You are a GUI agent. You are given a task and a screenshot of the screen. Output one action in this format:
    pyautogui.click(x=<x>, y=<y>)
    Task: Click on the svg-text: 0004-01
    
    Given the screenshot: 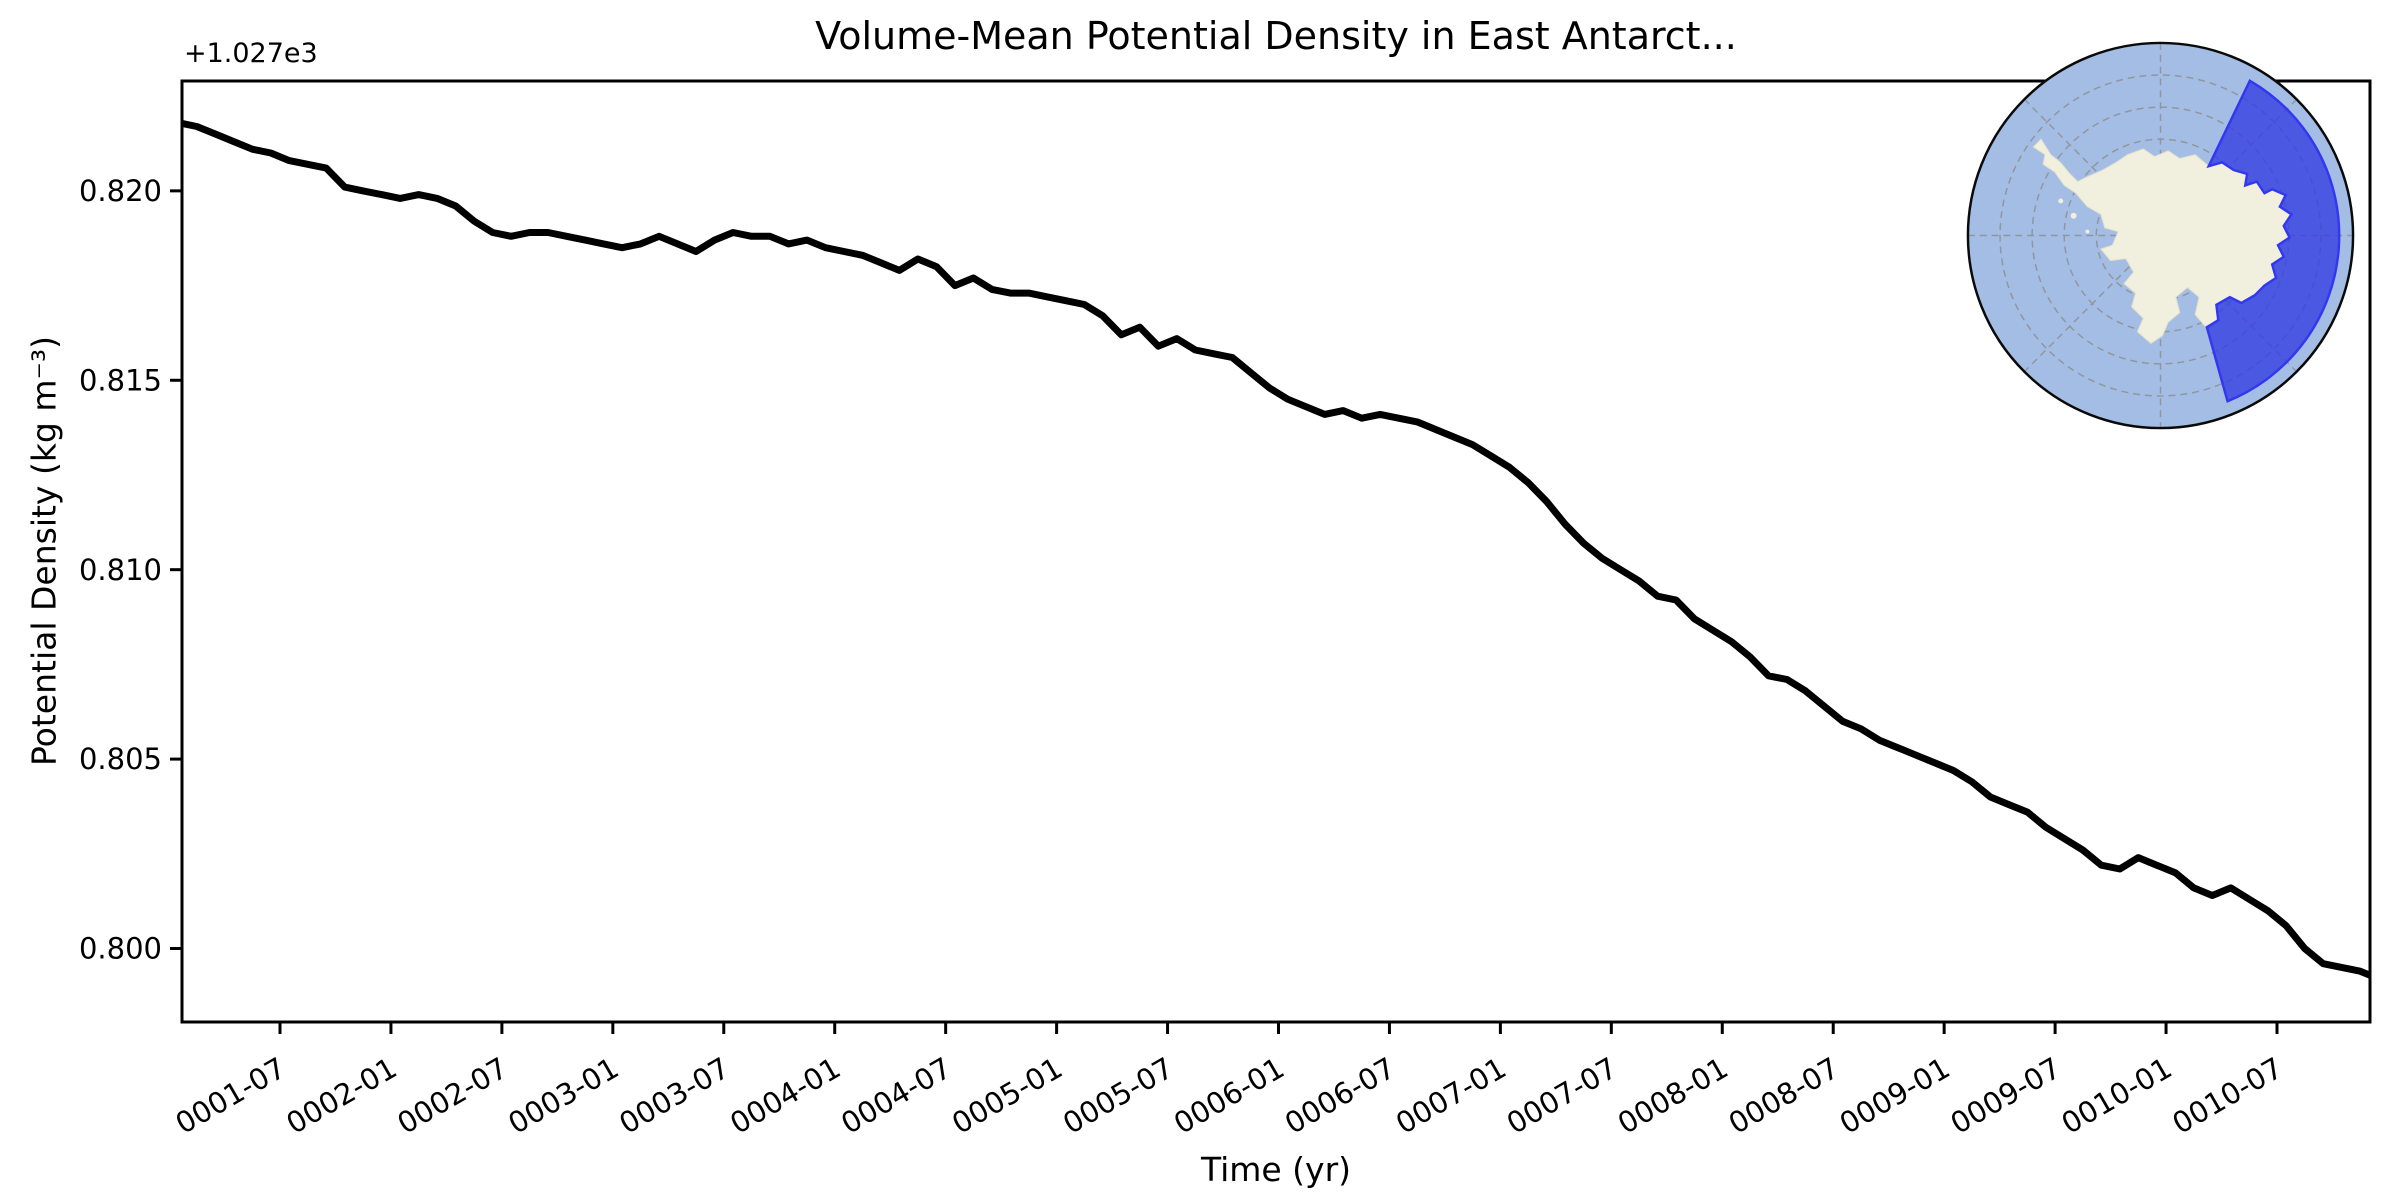 What is the action you would take?
    pyautogui.click(x=785, y=1096)
    